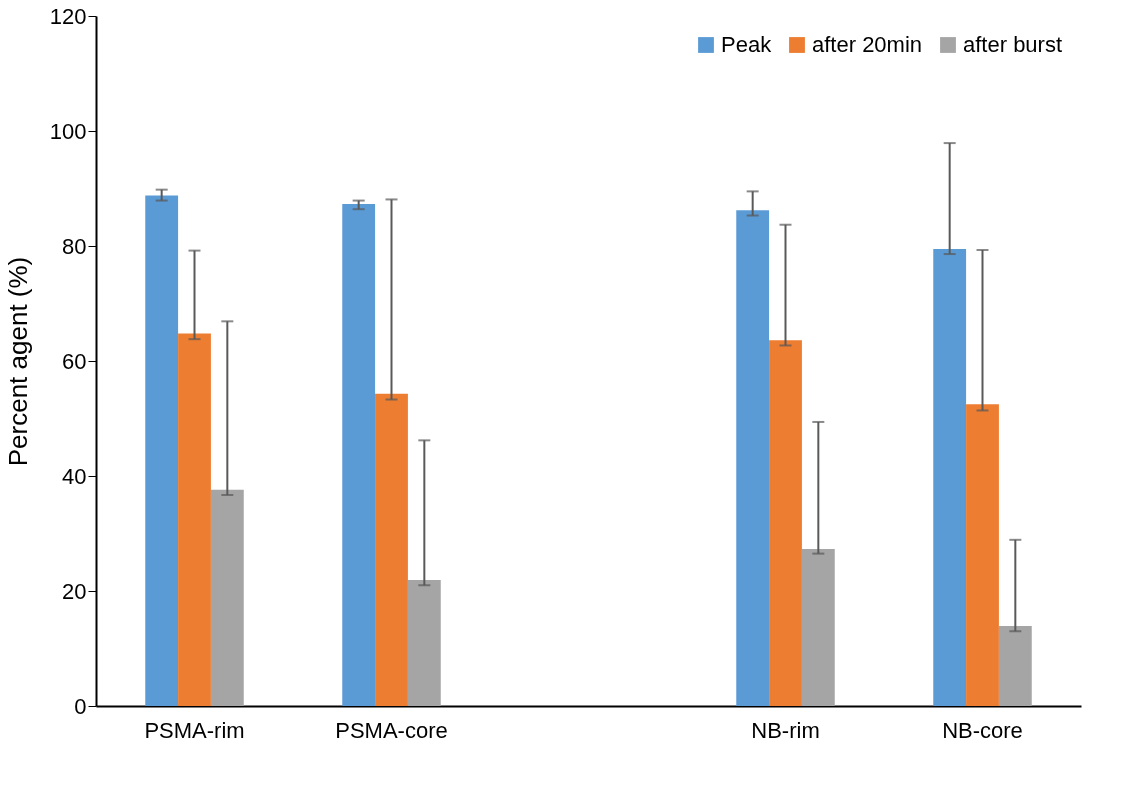  What do you see at coordinates (17, 361) in the screenshot?
I see `y-axis-title: Percent agent (%)` at bounding box center [17, 361].